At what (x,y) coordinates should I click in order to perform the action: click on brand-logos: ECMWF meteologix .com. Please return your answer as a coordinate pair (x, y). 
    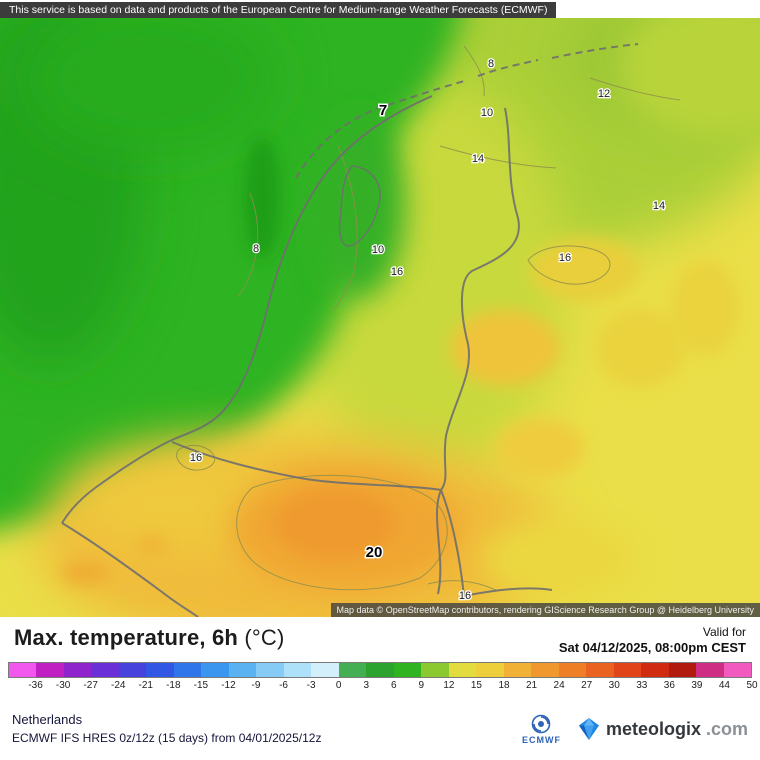
    Looking at the image, I should click on (635, 729).